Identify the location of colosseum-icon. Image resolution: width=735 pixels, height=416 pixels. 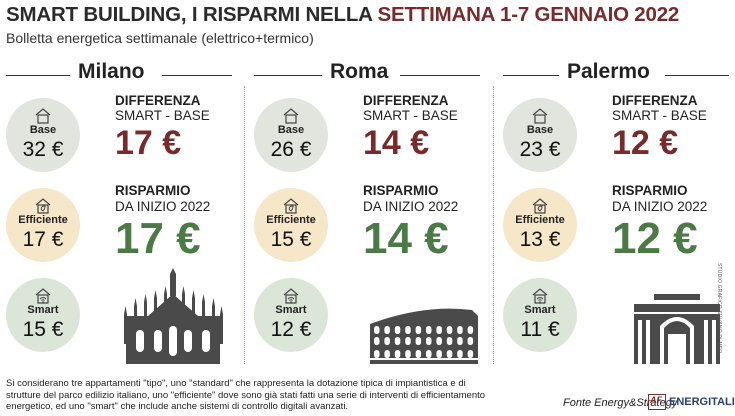
(424, 330).